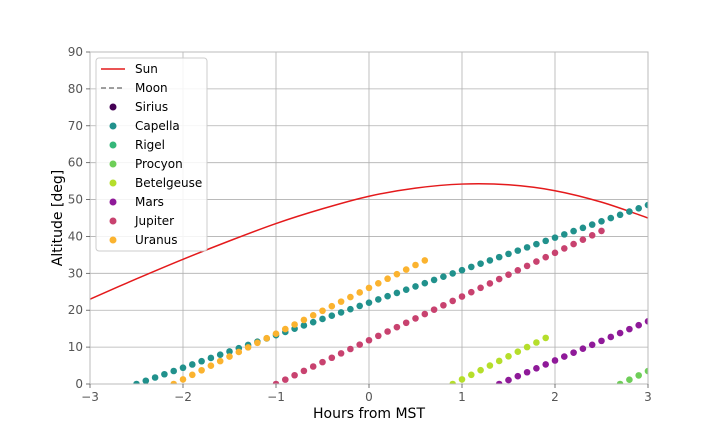  I want to click on y-tick-label: 20, so click(75, 310).